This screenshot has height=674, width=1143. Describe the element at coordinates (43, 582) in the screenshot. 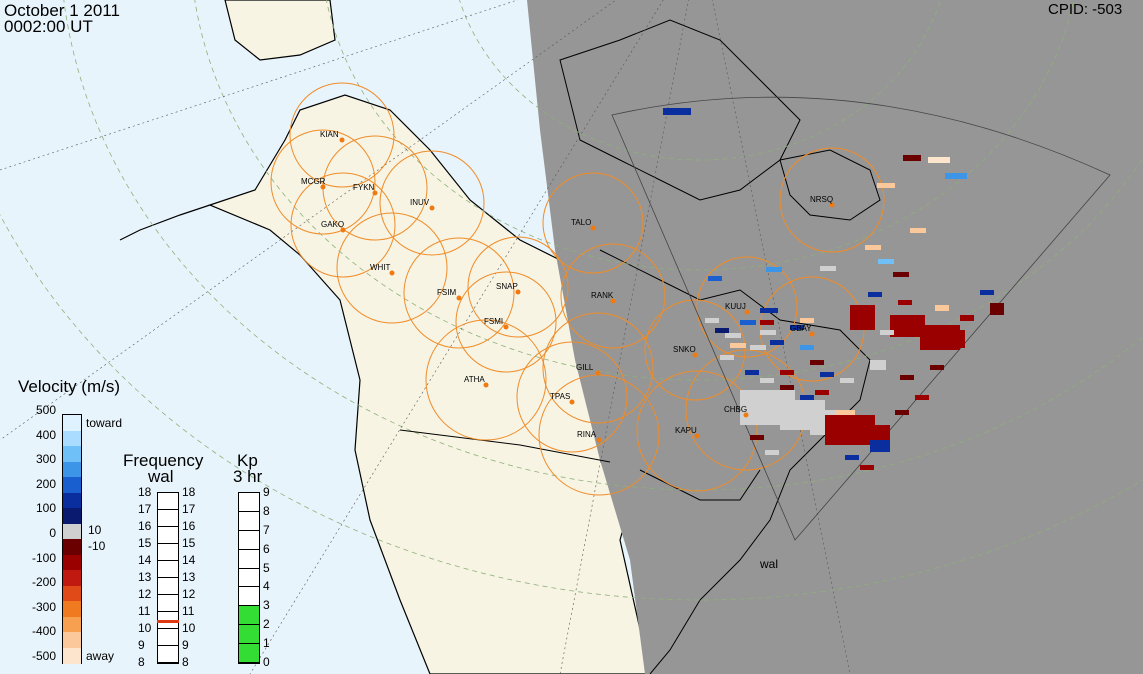

I see `velocity-tick-label: -200` at that location.